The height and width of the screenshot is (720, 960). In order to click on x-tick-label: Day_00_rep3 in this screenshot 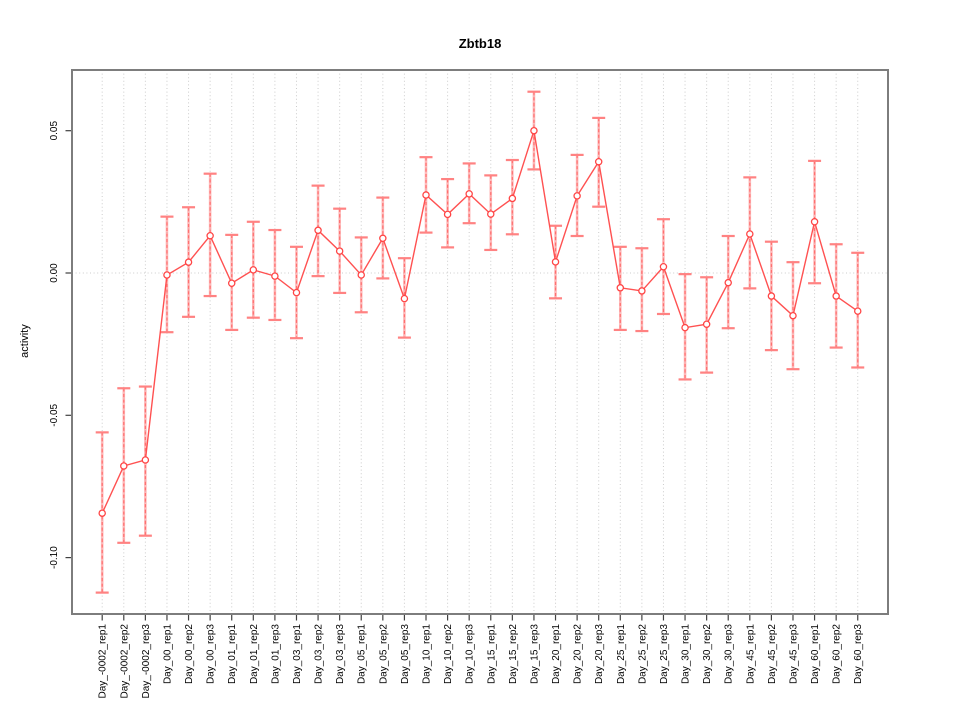, I will do `click(211, 654)`.